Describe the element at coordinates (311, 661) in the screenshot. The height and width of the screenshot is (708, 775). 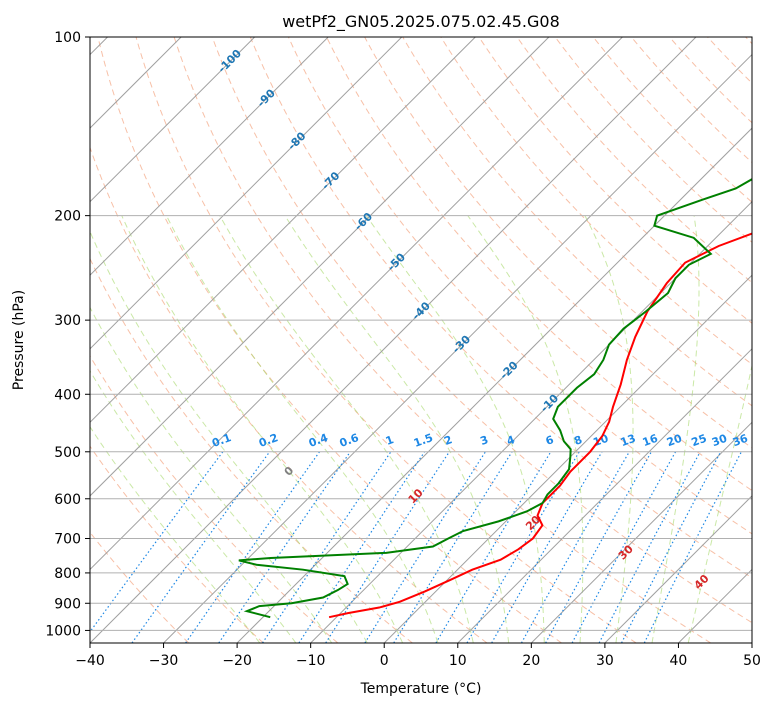
I see `x-tick-label: −10` at that location.